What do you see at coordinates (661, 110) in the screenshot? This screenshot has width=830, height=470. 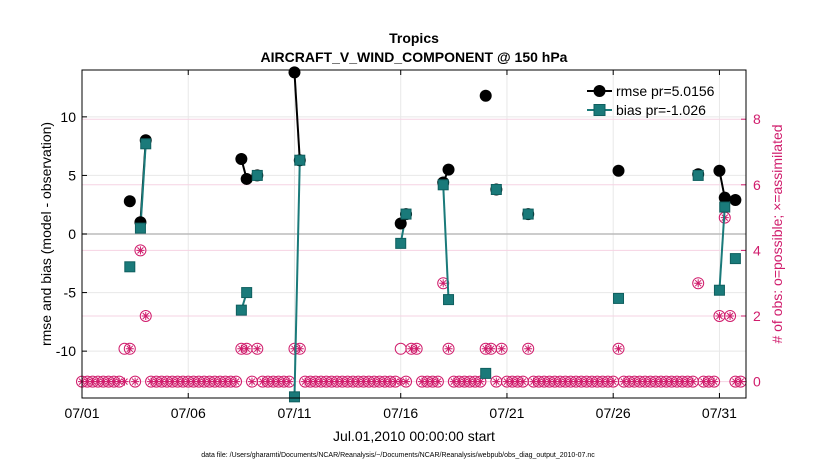 I see `legend-bias-label: bias pr=-1.026` at bounding box center [661, 110].